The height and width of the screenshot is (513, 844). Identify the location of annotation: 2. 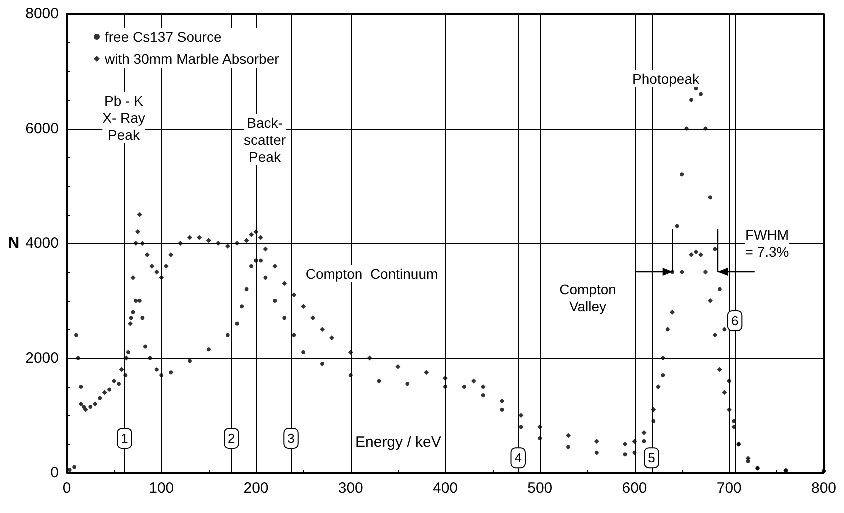
(232, 438).